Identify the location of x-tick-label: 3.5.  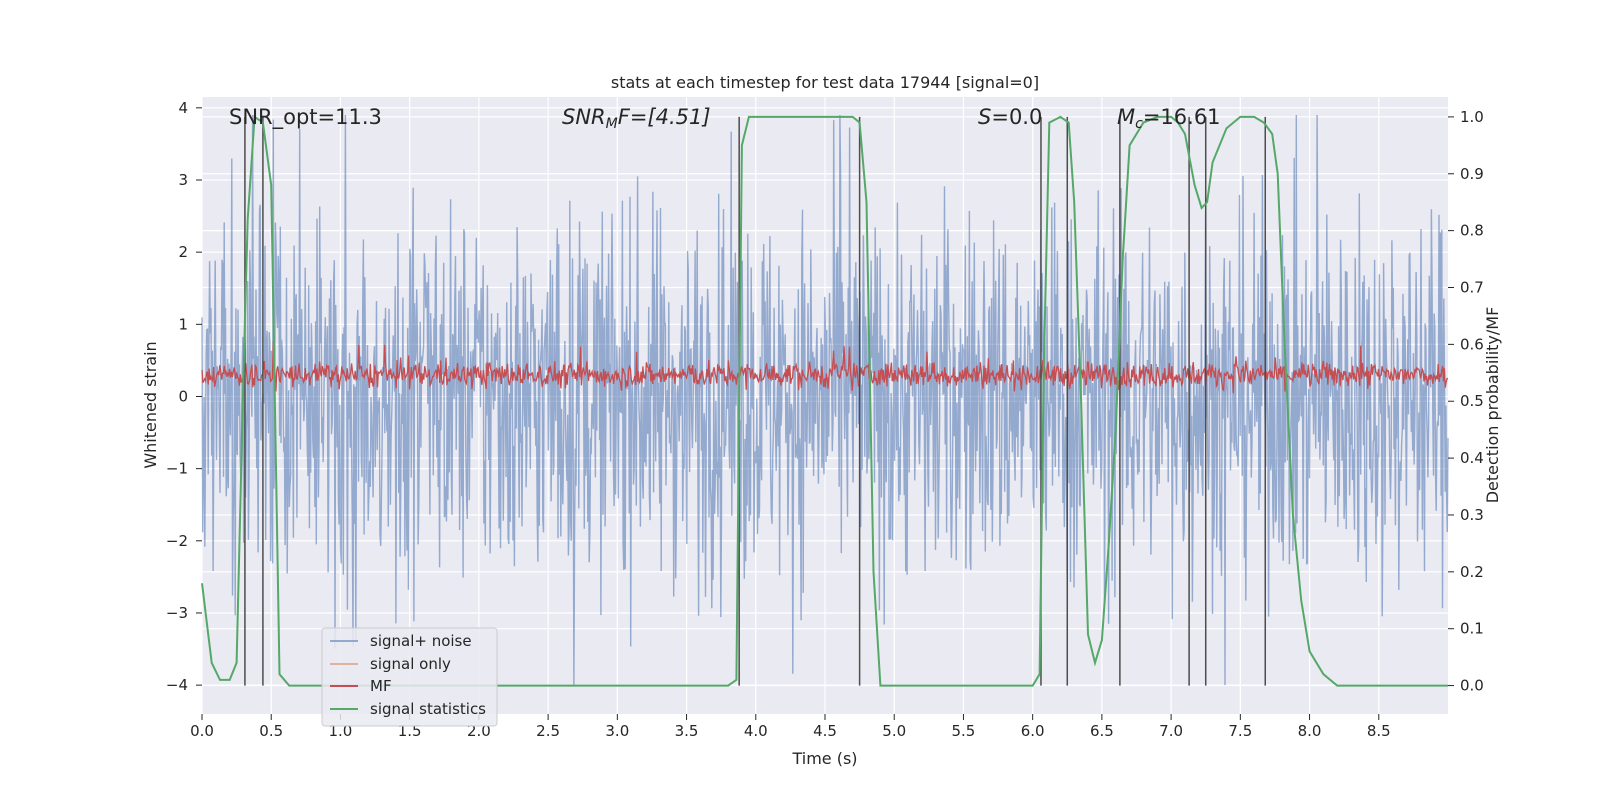
(687, 731).